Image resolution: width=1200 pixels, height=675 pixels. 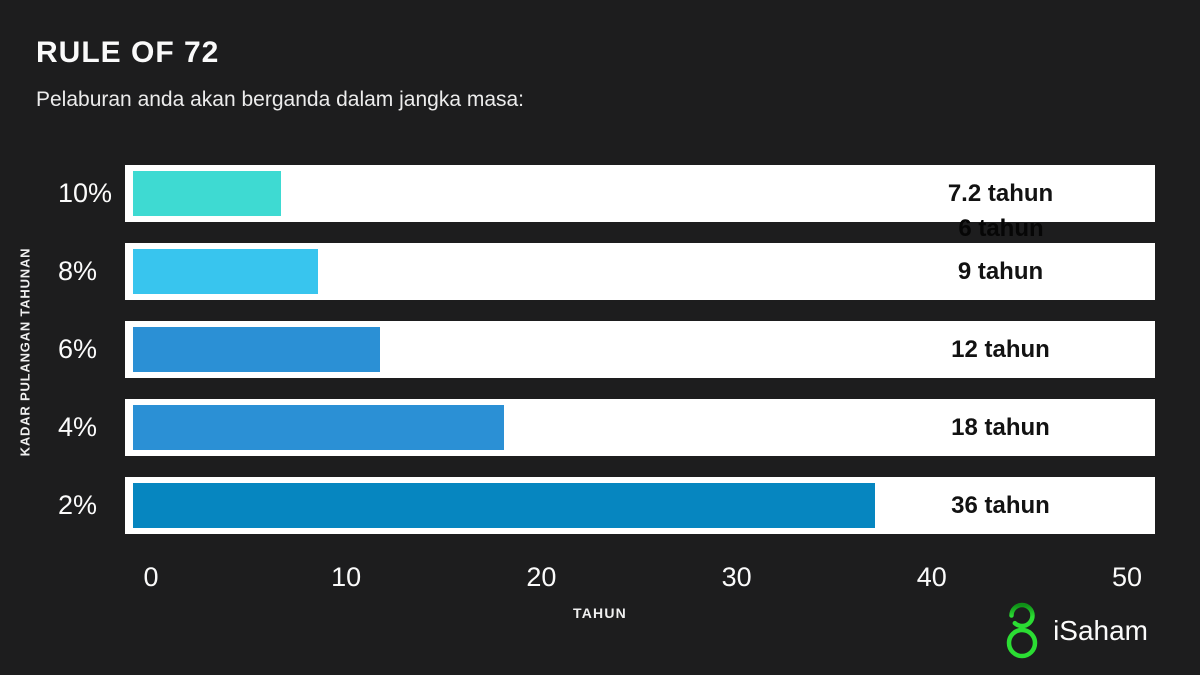 What do you see at coordinates (78, 427) in the screenshot?
I see `y-tick-label: 4%` at bounding box center [78, 427].